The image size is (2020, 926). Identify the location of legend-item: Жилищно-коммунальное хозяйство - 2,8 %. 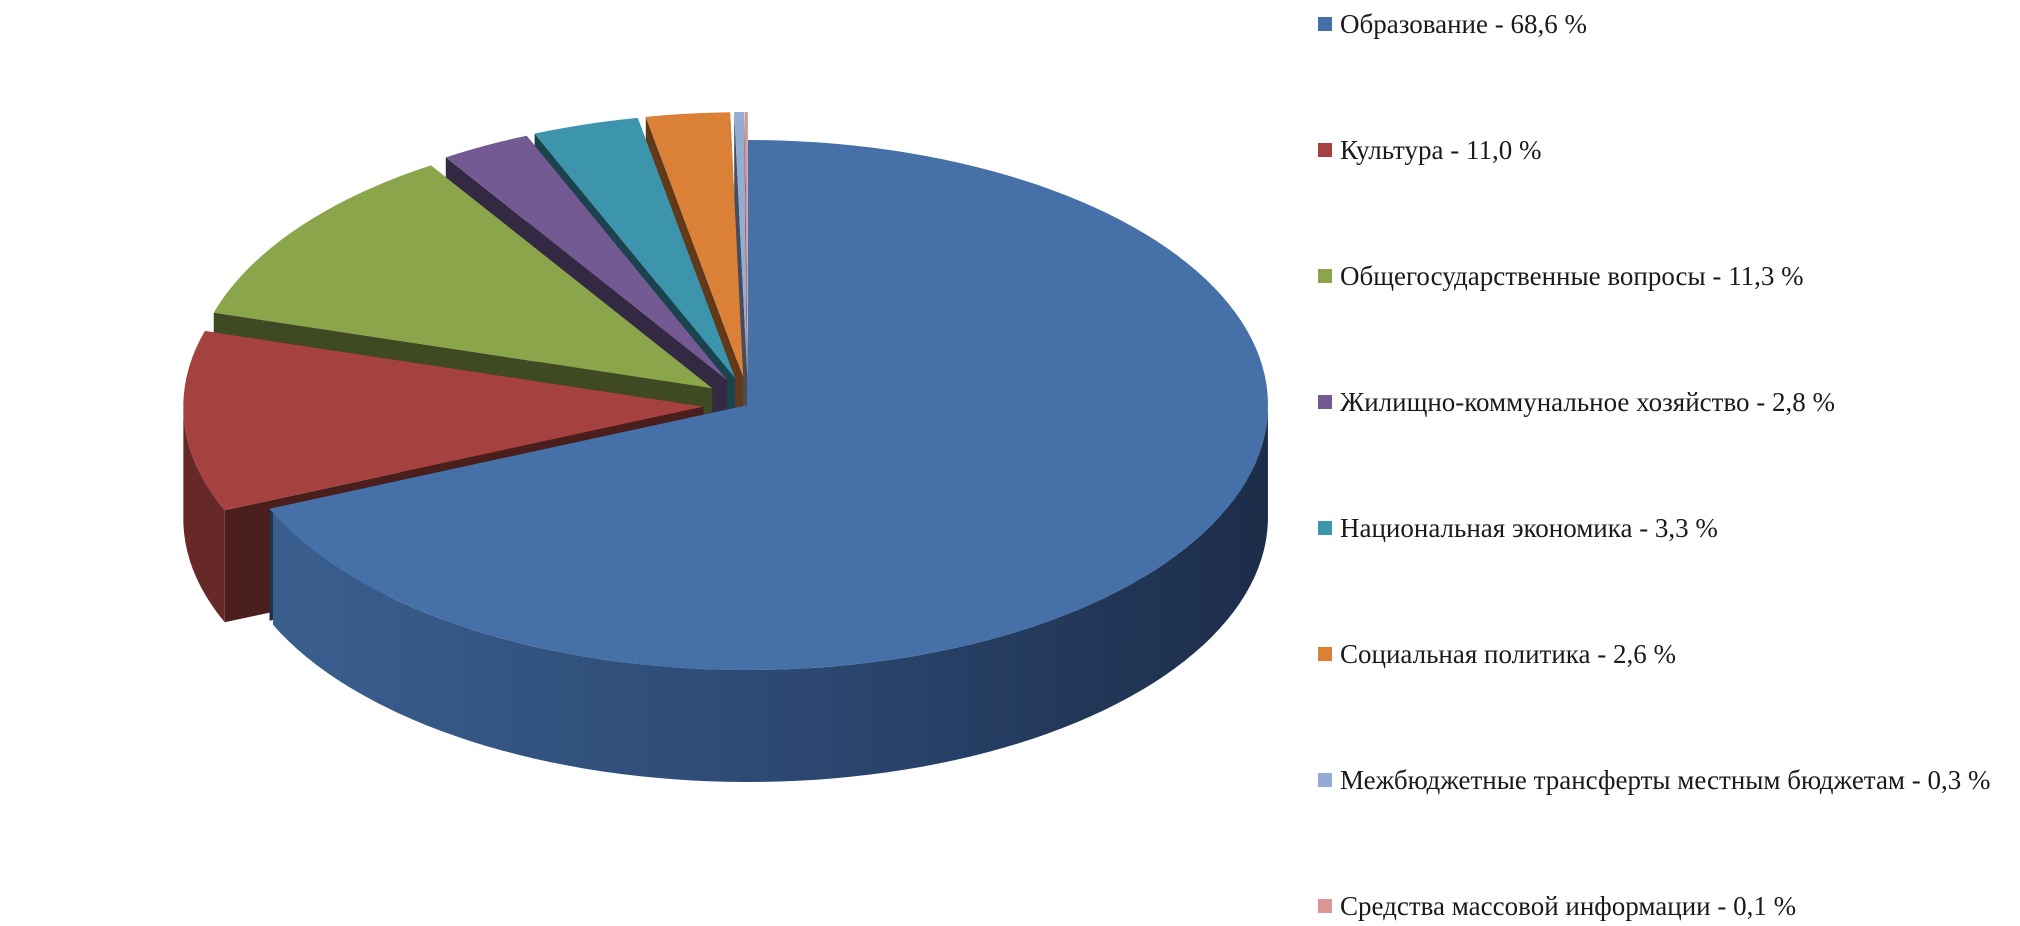
(1576, 402).